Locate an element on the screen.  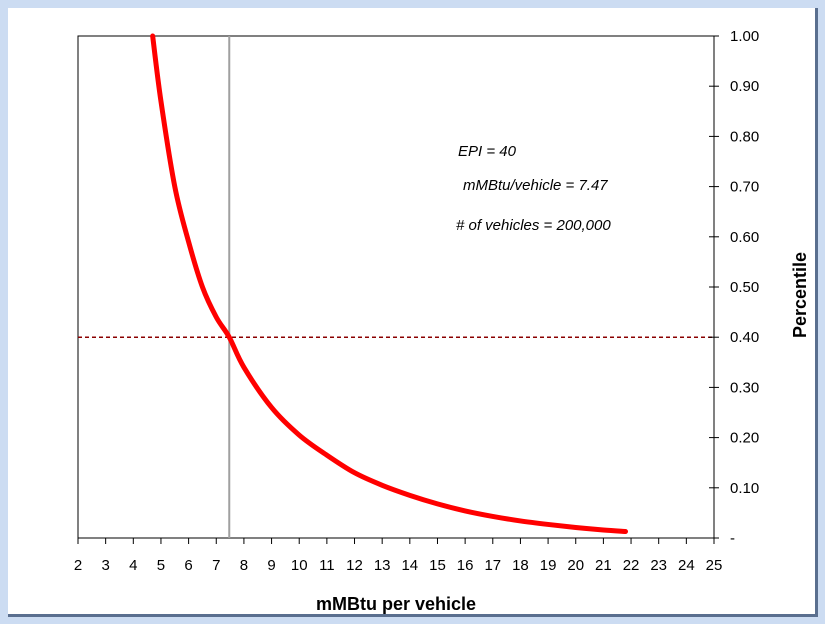
x-tick-label: 25 is located at coordinates (714, 565).